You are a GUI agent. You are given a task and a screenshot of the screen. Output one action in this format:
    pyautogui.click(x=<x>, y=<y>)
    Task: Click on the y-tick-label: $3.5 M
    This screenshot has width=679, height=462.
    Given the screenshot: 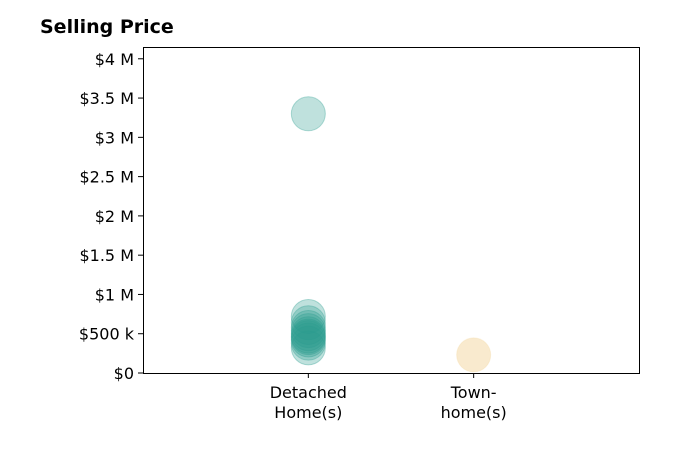 What is the action you would take?
    pyautogui.click(x=106, y=98)
    